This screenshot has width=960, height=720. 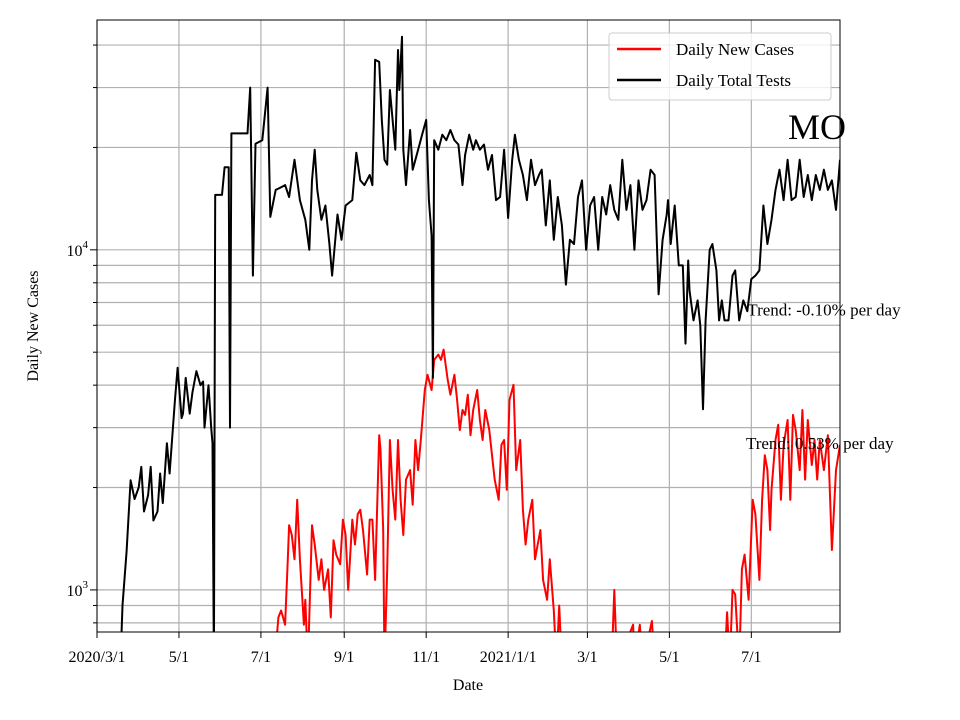 What do you see at coordinates (508, 657) in the screenshot?
I see `x-tick-label: 2021/1/1` at bounding box center [508, 657].